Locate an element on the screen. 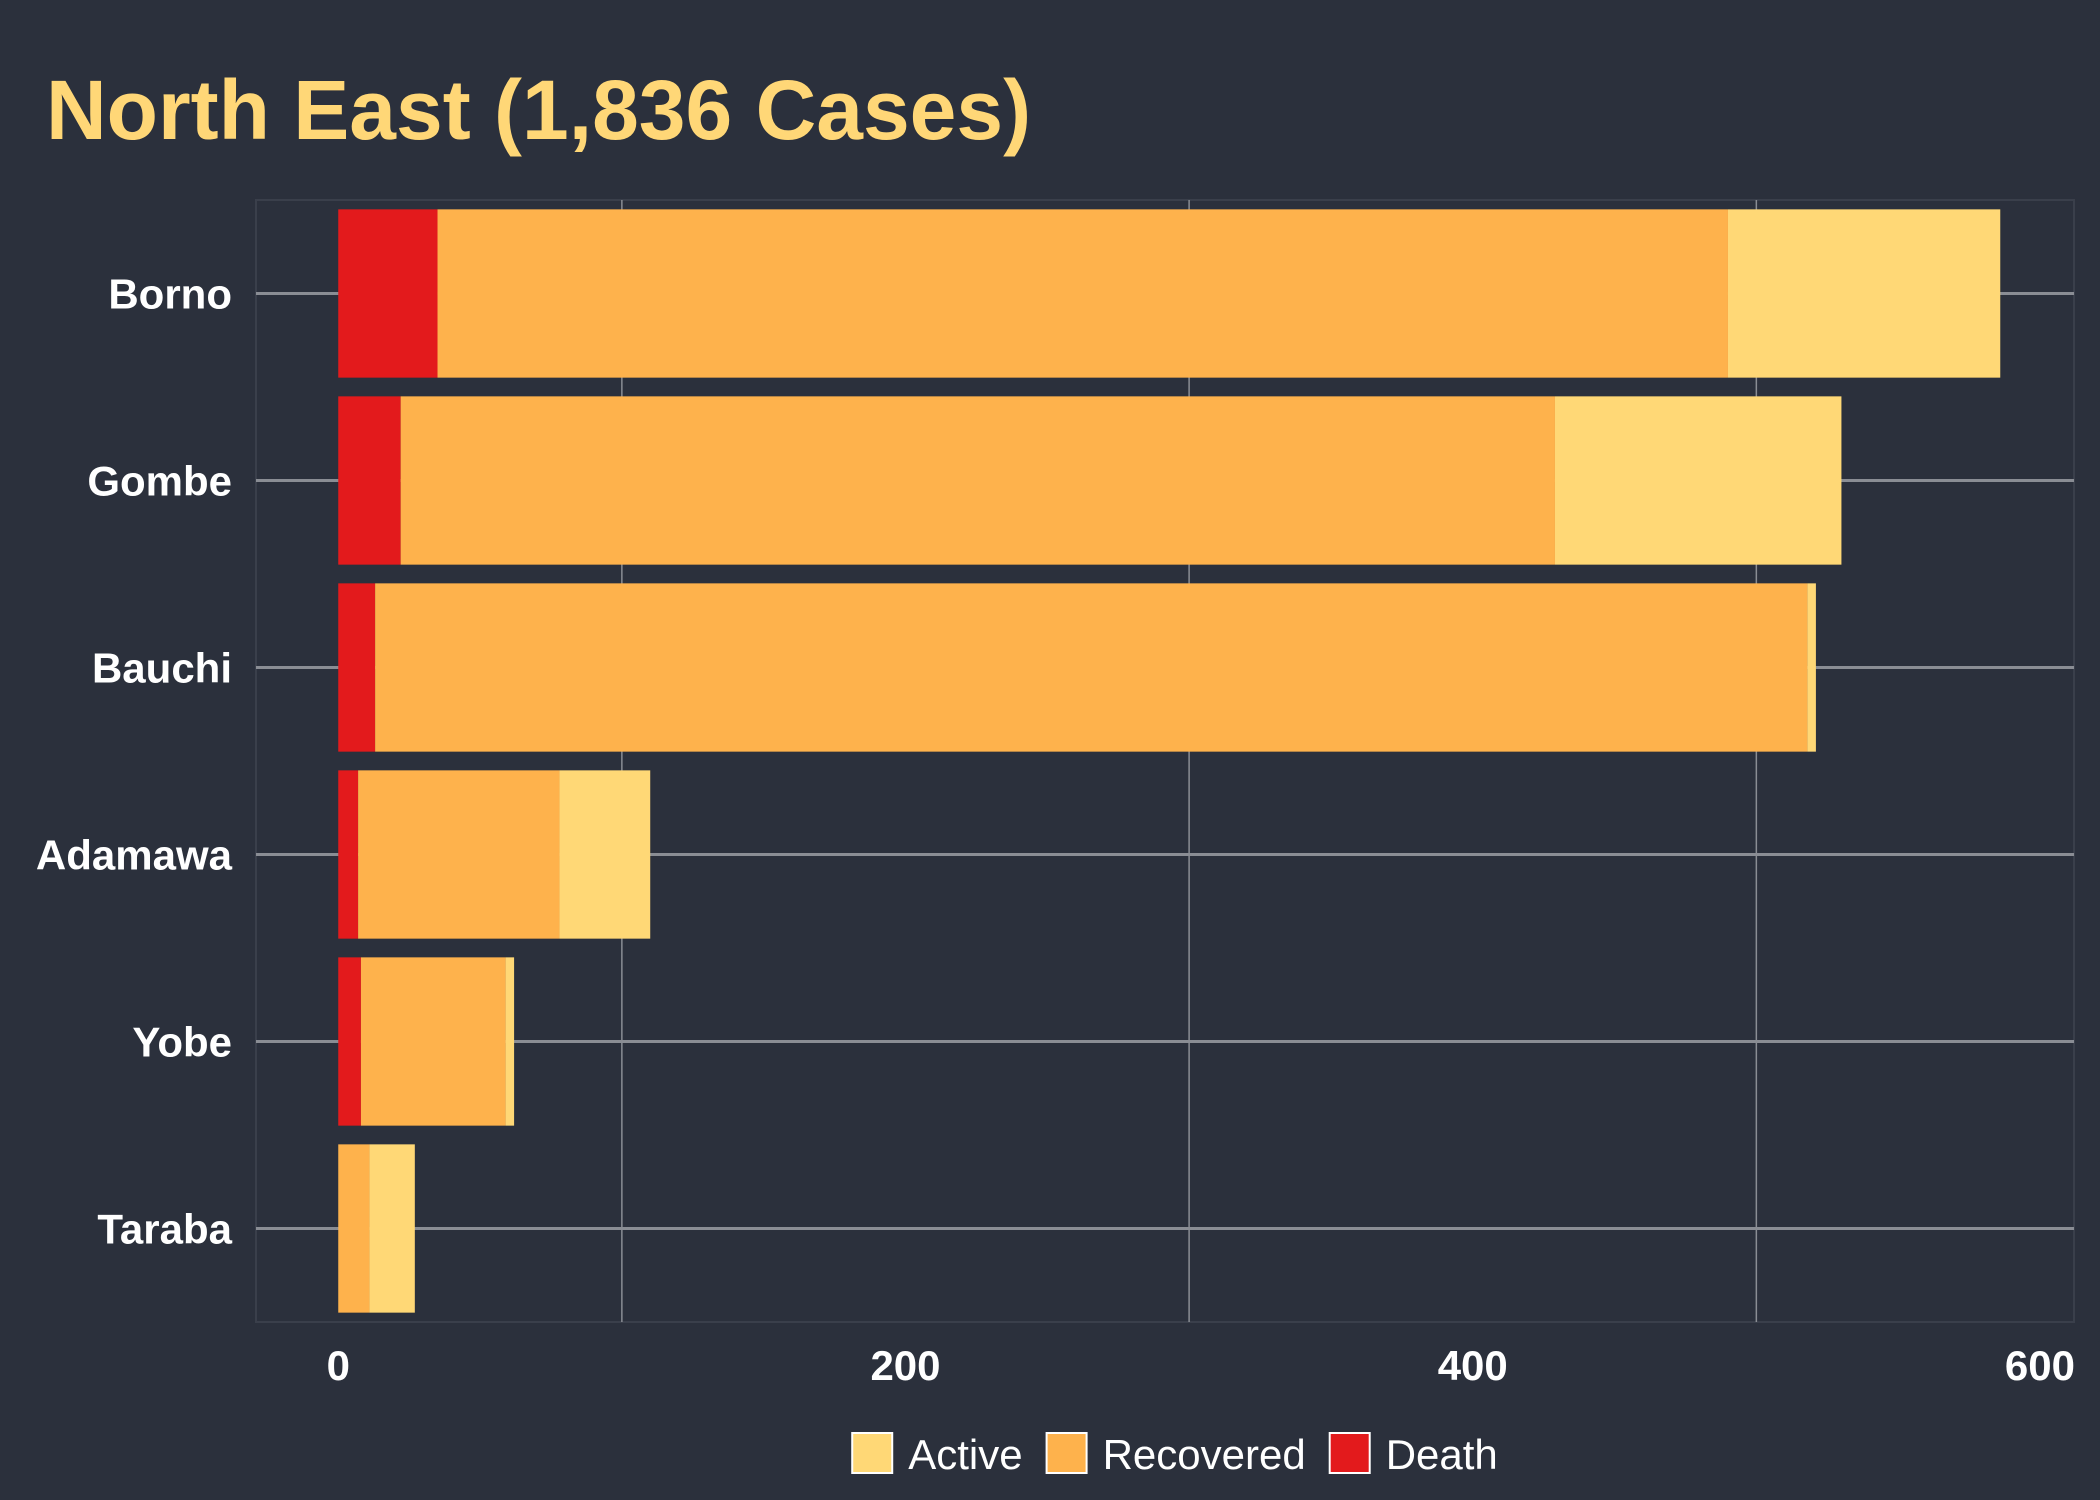 Image resolution: width=2100 pixels, height=1500 pixels. category-label-taraba: Taraba is located at coordinates (164, 1229).